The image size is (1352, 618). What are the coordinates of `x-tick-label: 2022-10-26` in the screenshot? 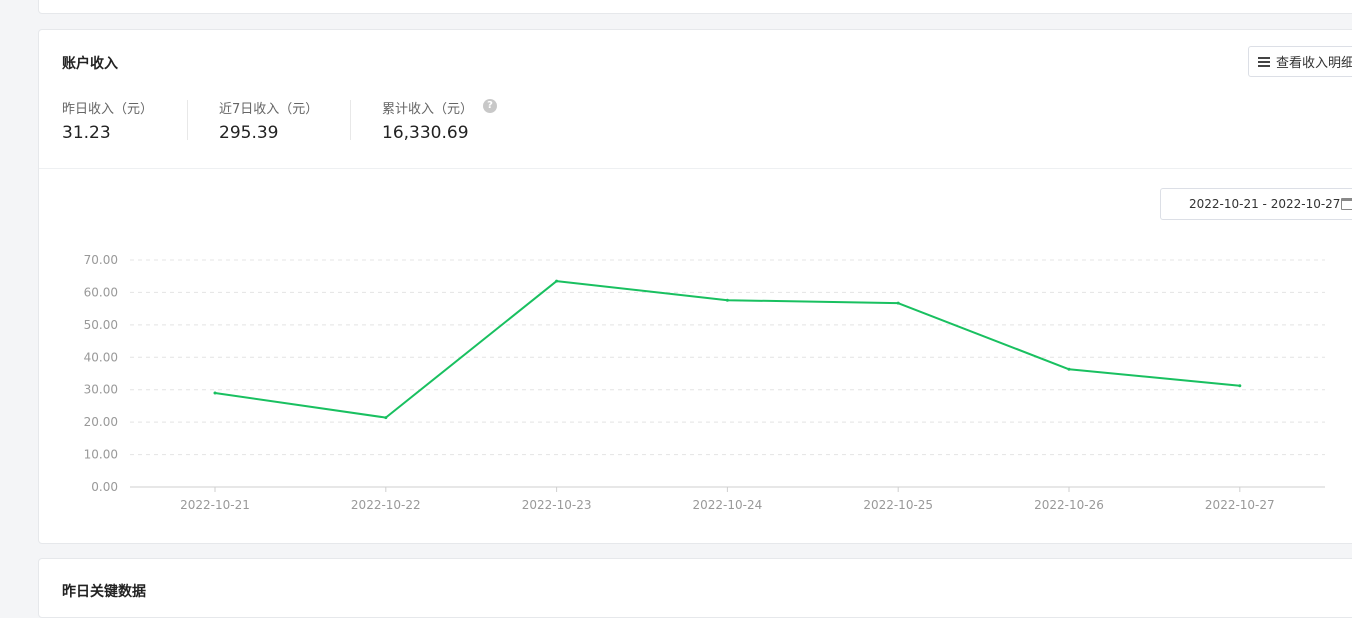 It's located at (1069, 505).